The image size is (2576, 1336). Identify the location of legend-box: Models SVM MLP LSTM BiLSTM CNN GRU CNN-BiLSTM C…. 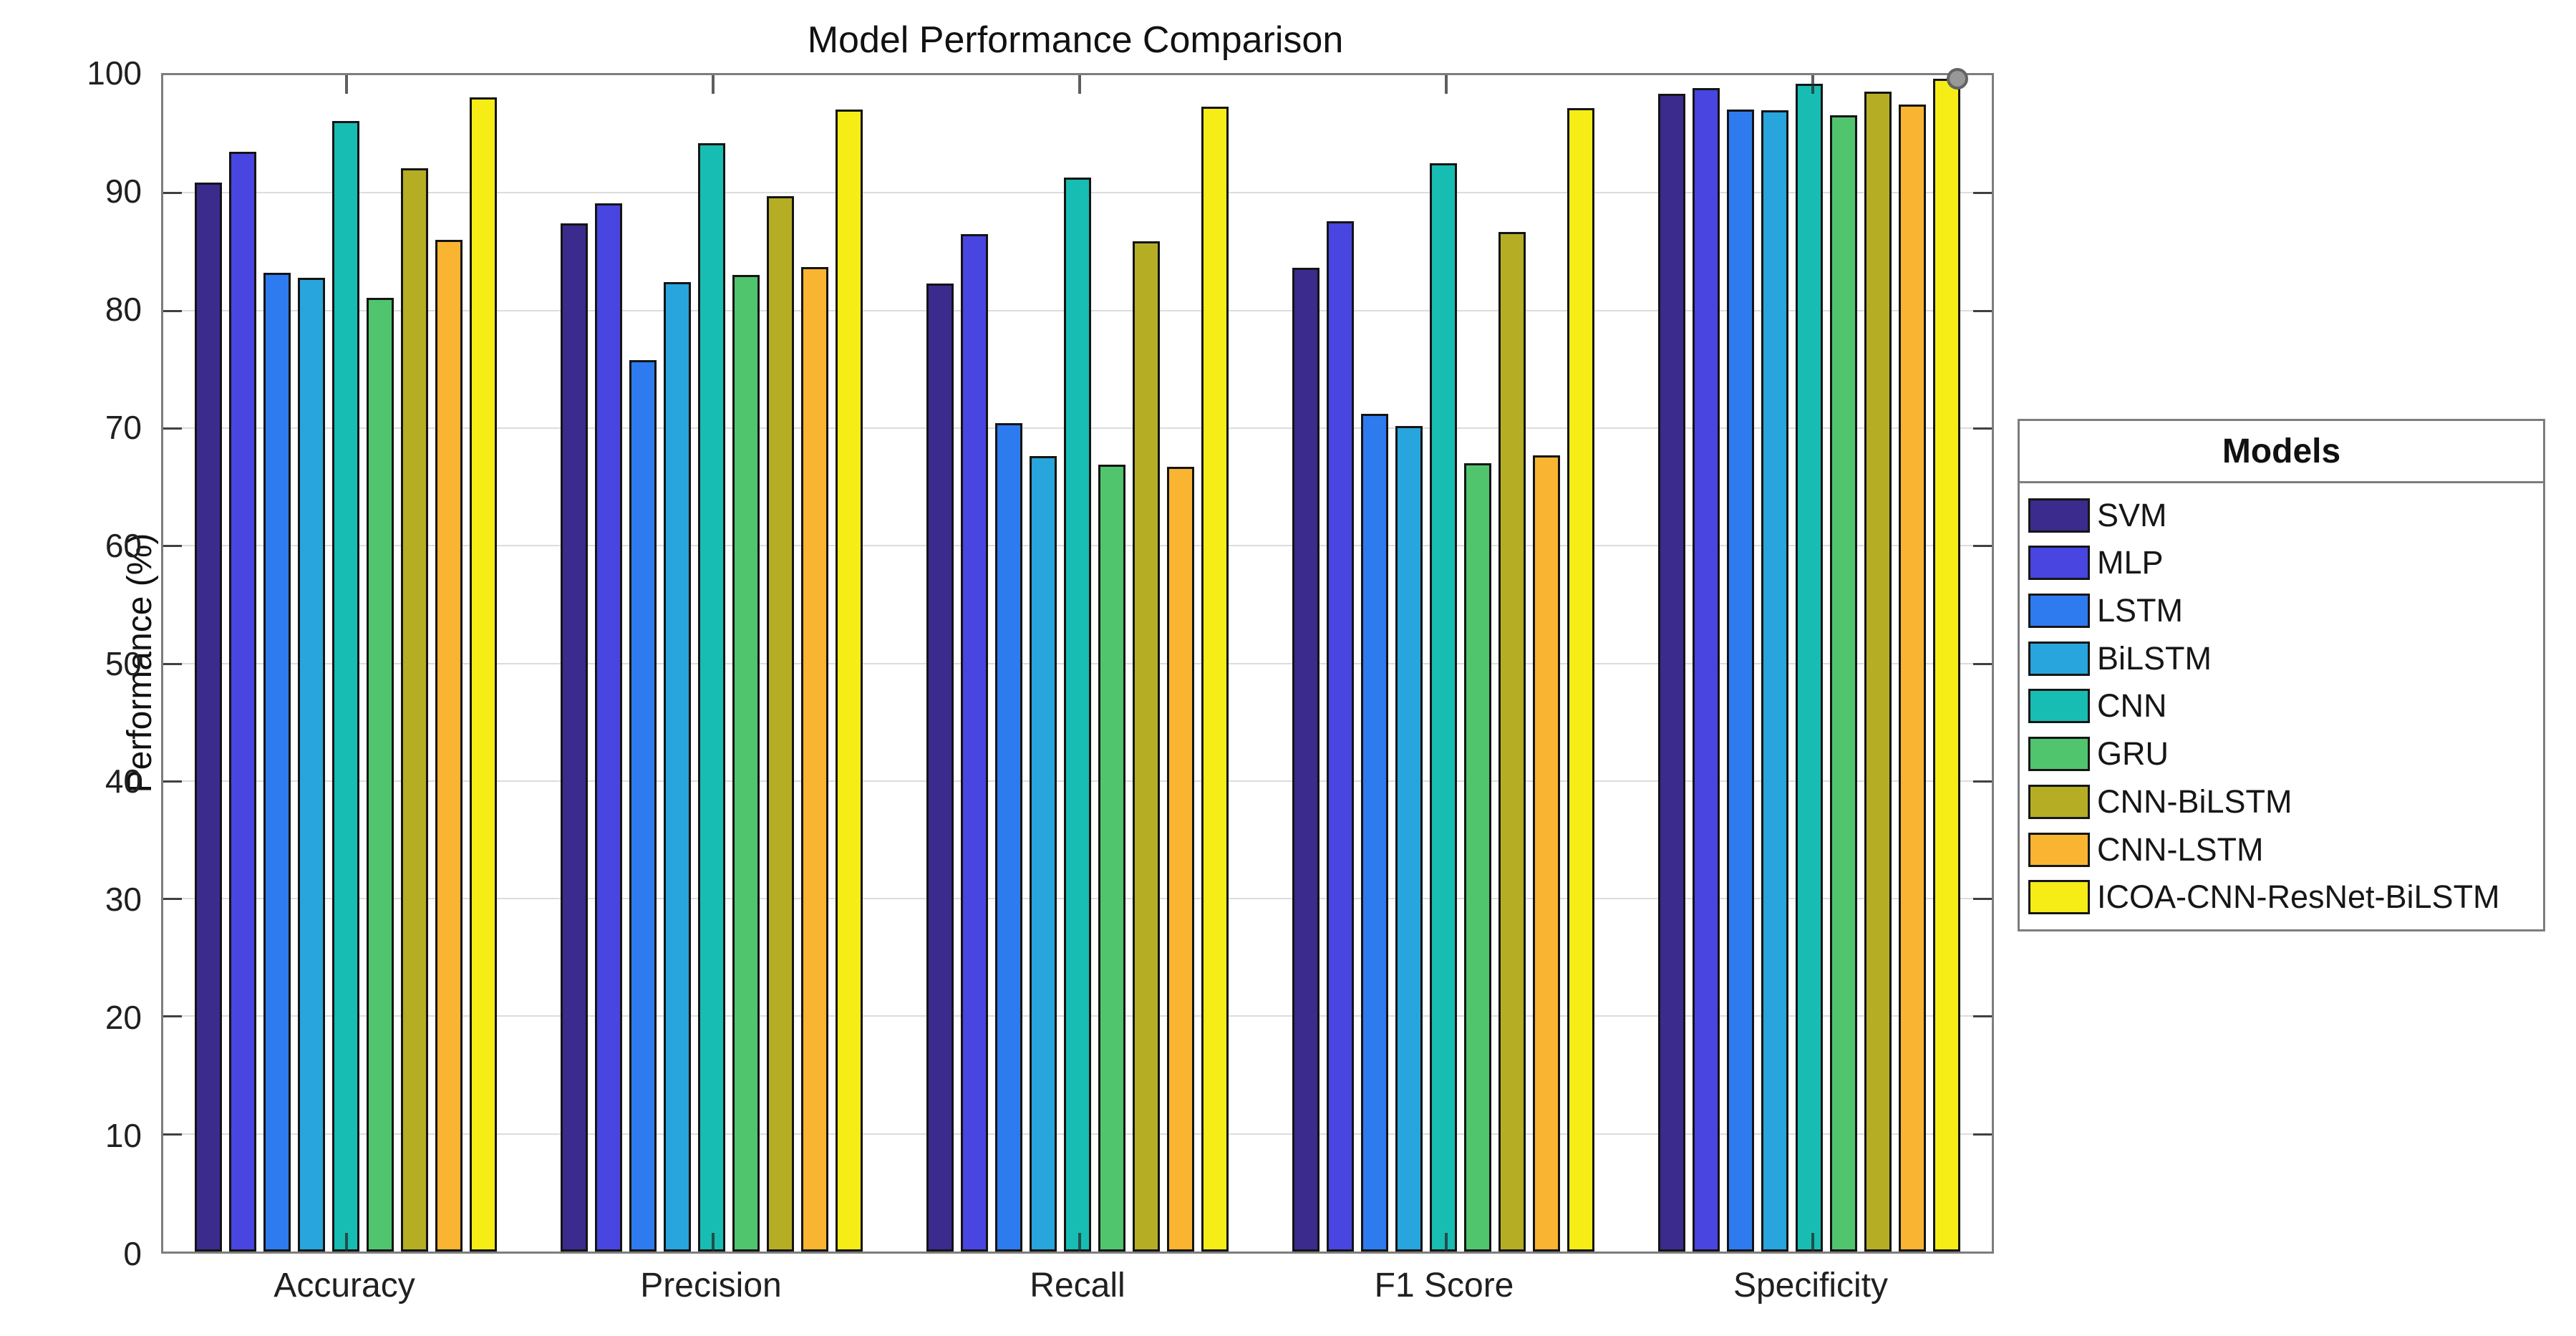
(2282, 675).